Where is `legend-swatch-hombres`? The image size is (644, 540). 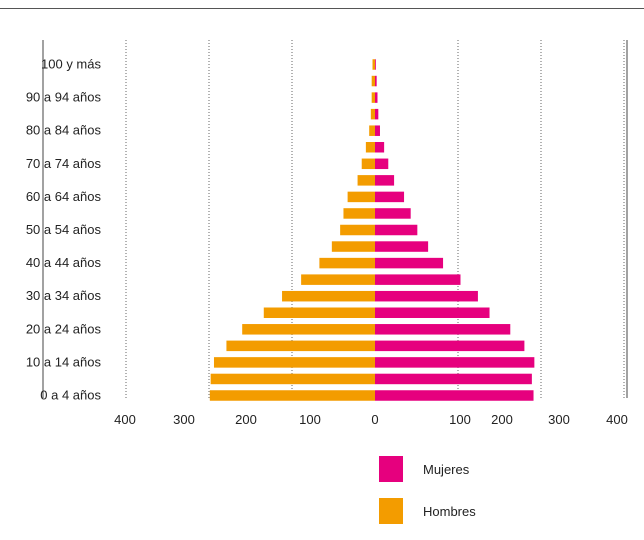 legend-swatch-hombres is located at coordinates (391, 511).